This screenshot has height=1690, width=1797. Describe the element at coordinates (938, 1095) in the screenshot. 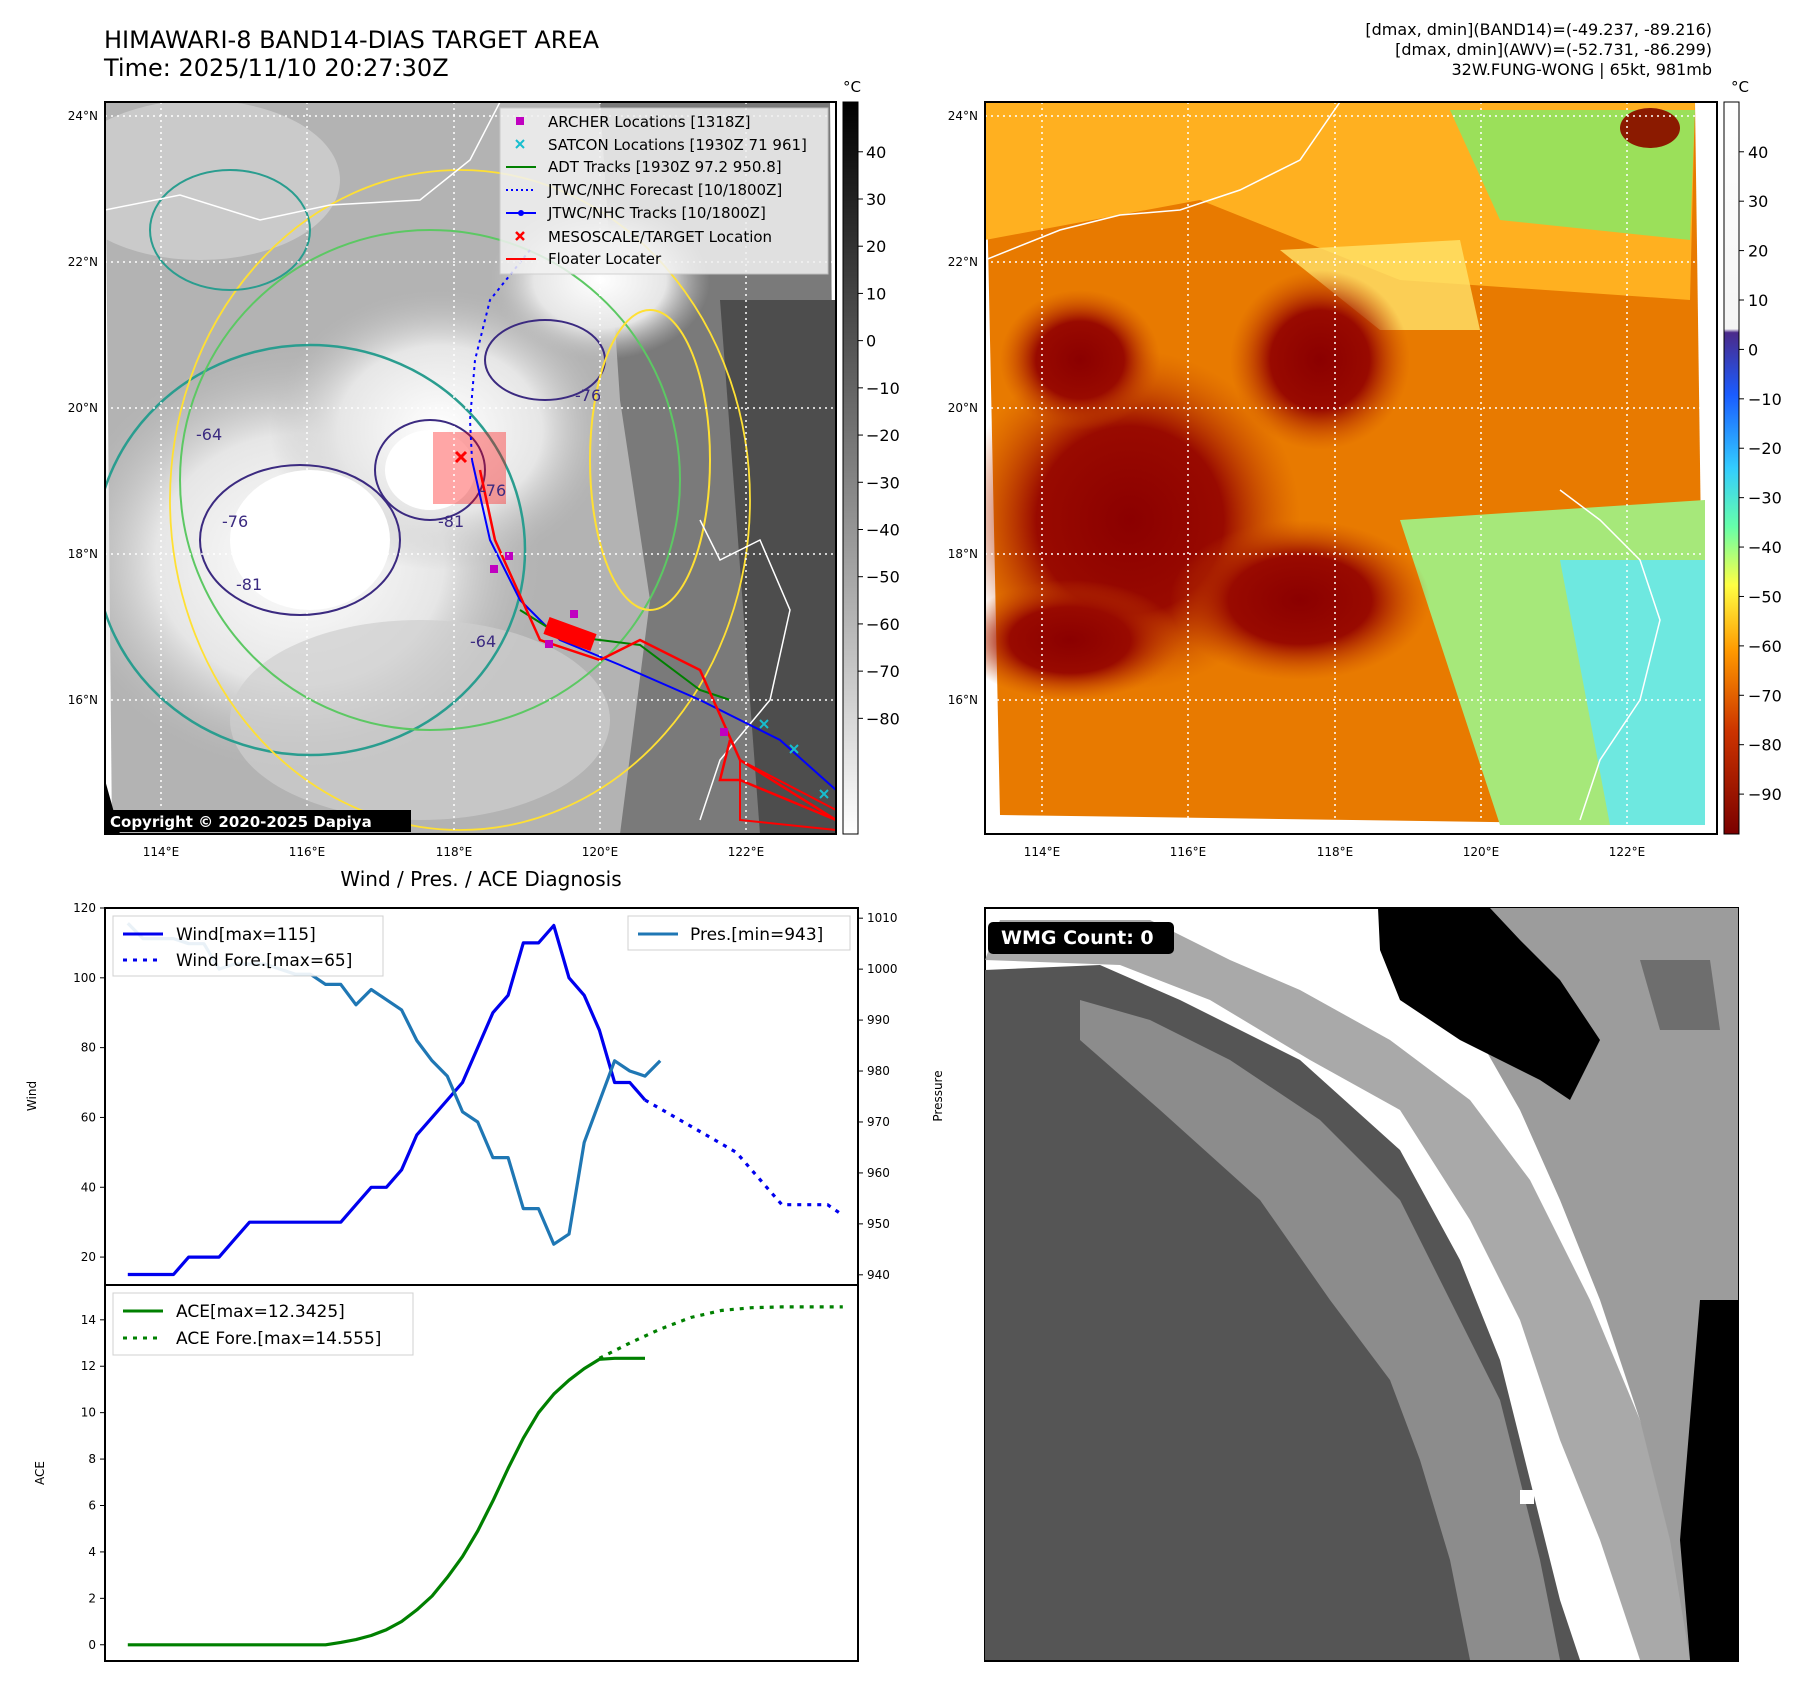

I see `pressure-axis-label: Pressure` at that location.